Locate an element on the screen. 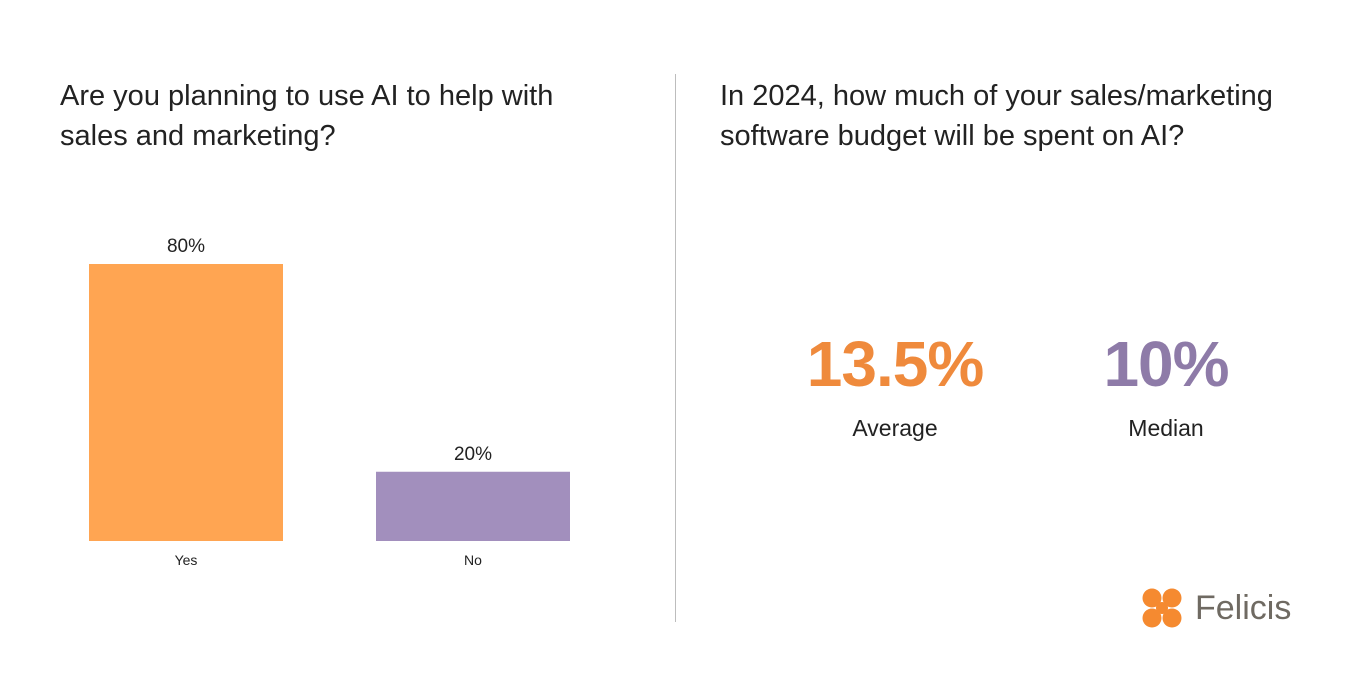 The height and width of the screenshot is (675, 1350). bar-value-label: 20% is located at coordinates (473, 454).